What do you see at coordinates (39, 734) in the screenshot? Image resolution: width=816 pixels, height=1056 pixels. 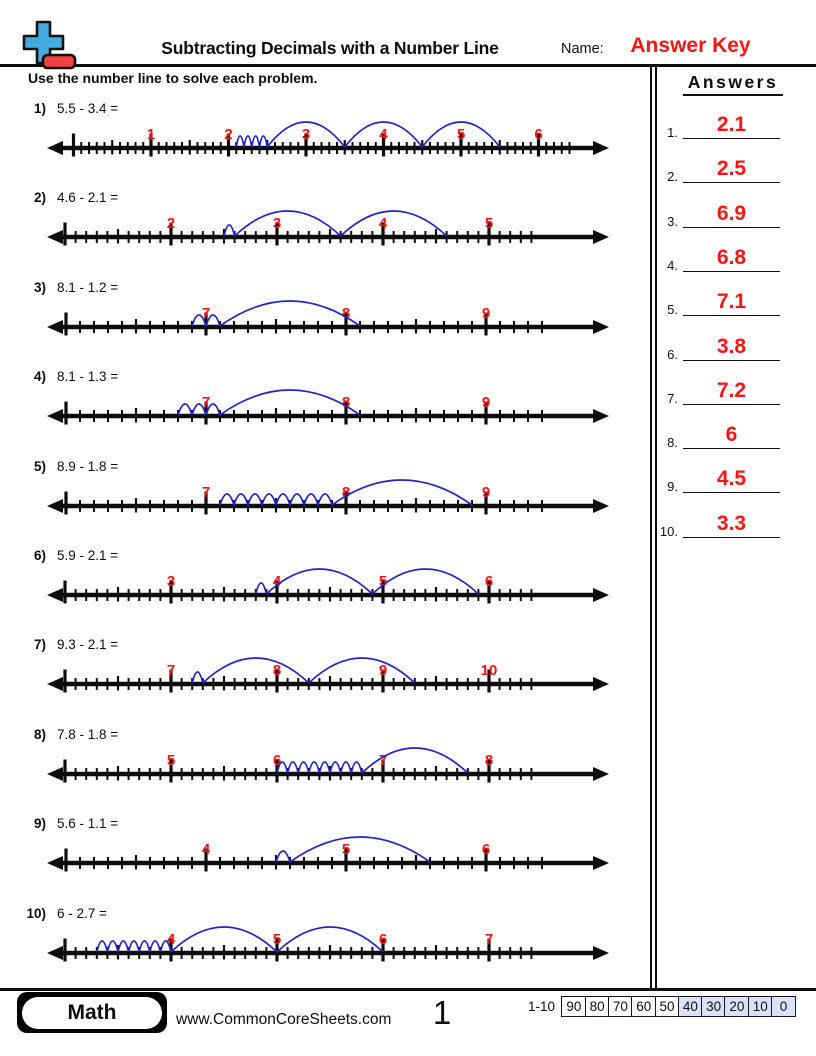 I see `problem-number: 8)` at bounding box center [39, 734].